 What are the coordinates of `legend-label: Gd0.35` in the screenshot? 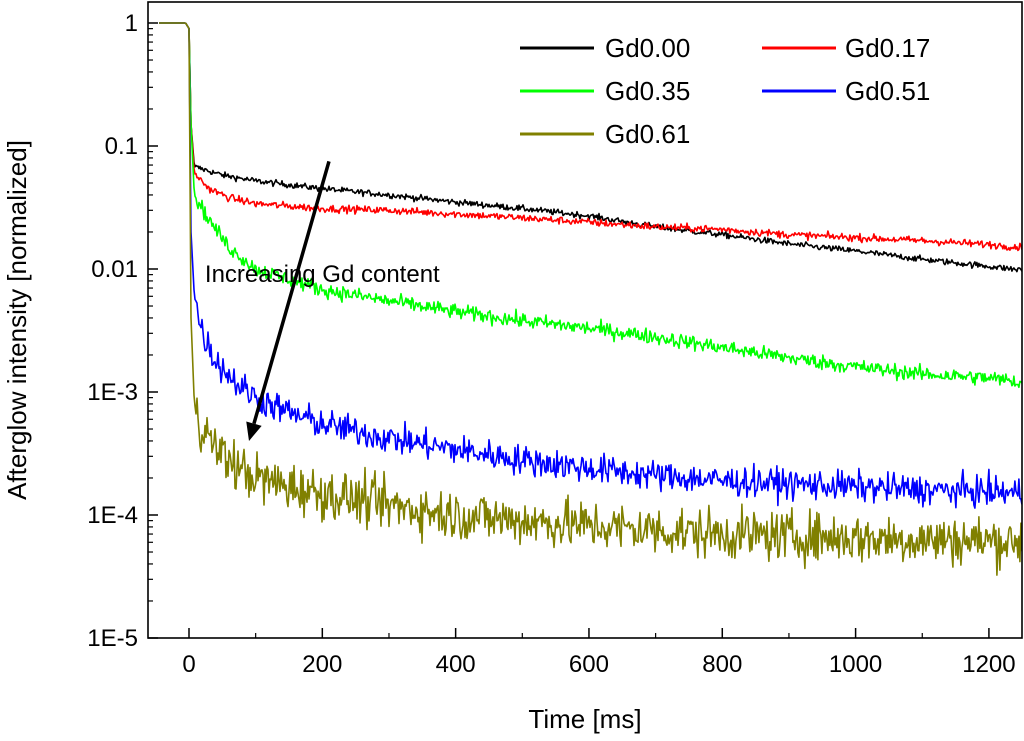 It's located at (647, 91).